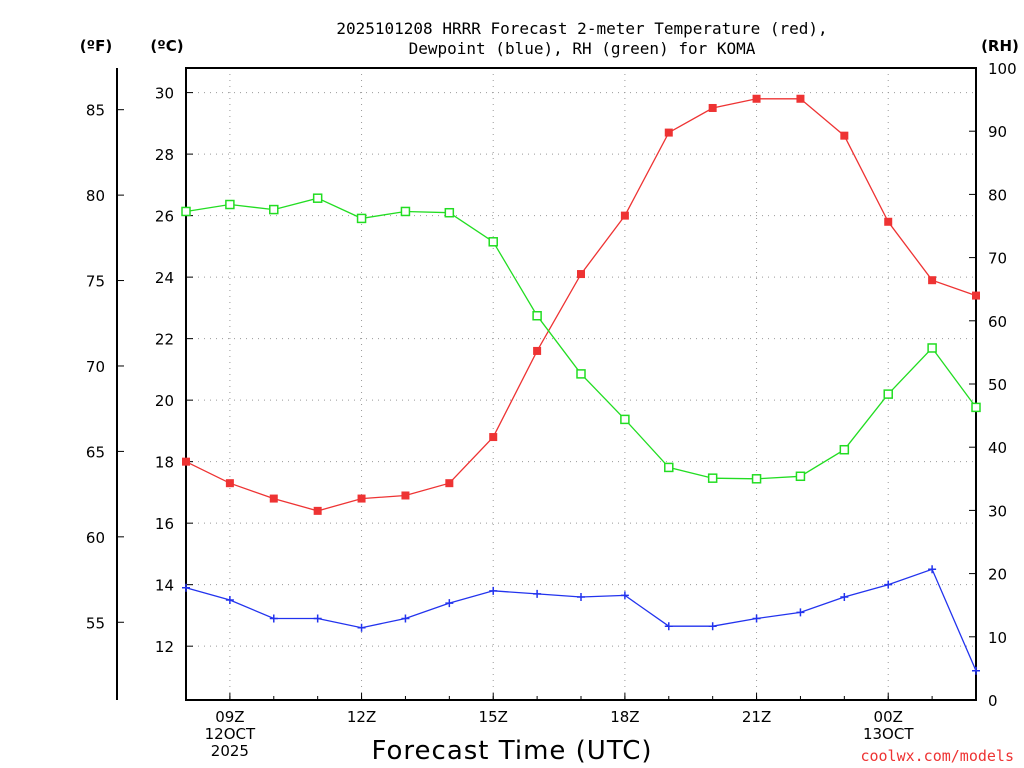  Describe the element at coordinates (937, 756) in the screenshot. I see `site-credit: coolwx.com/models` at that location.